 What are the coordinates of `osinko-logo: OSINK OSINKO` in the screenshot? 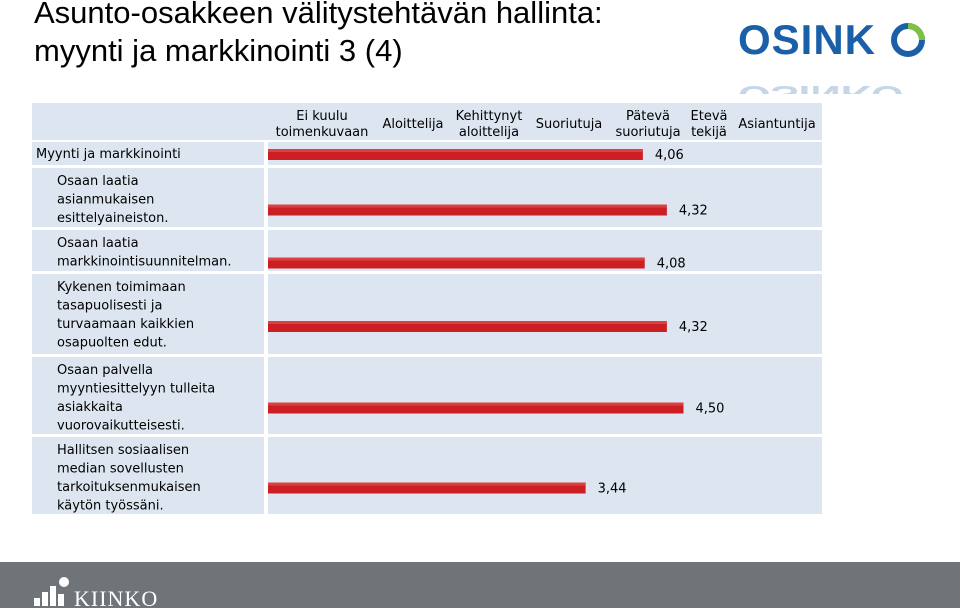 It's located at (831, 55).